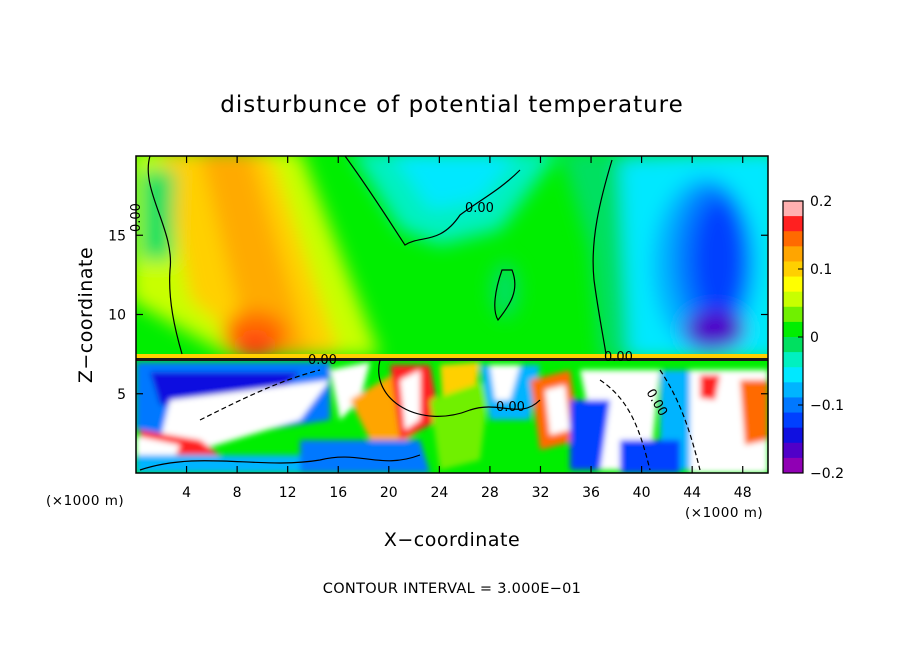  Describe the element at coordinates (186, 493) in the screenshot. I see `x-tick-label: 4` at that location.